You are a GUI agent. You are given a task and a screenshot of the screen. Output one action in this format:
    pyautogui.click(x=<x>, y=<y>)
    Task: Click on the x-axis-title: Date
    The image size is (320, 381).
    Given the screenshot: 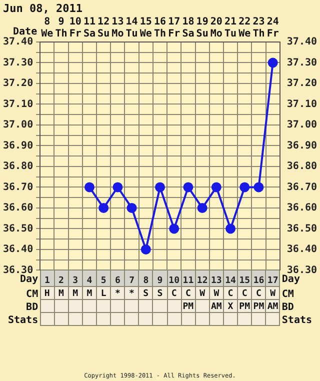 What is the action you would take?
    pyautogui.click(x=25, y=32)
    